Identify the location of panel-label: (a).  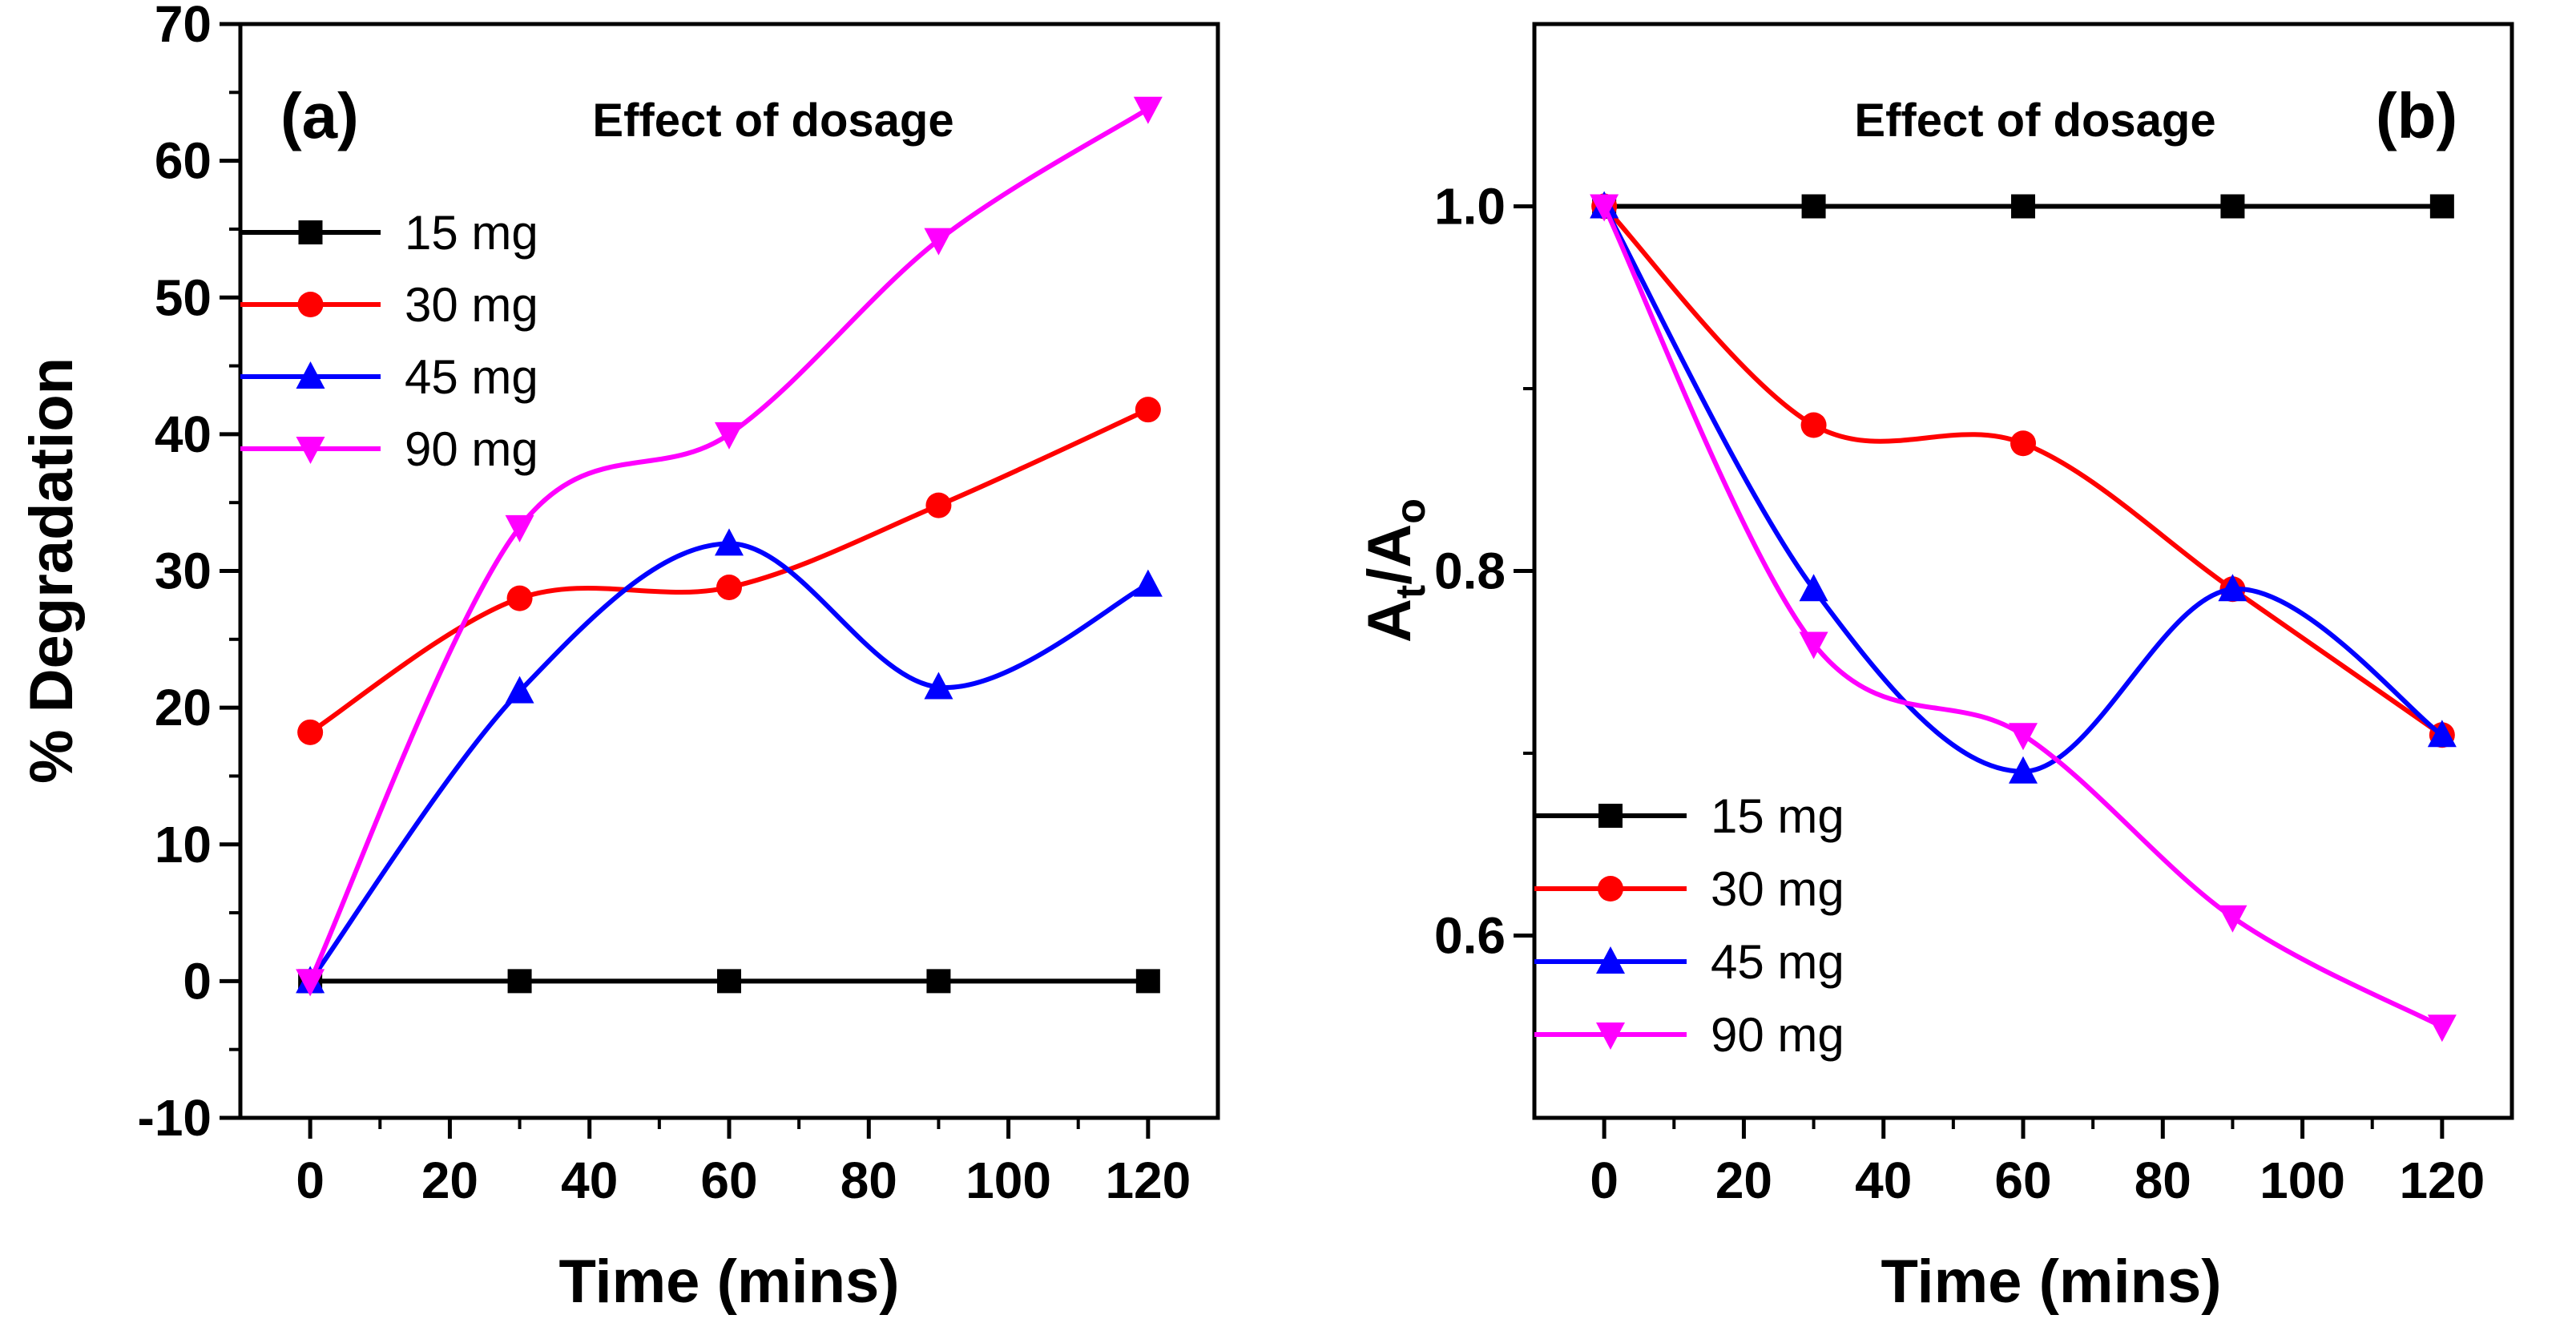
(319, 115).